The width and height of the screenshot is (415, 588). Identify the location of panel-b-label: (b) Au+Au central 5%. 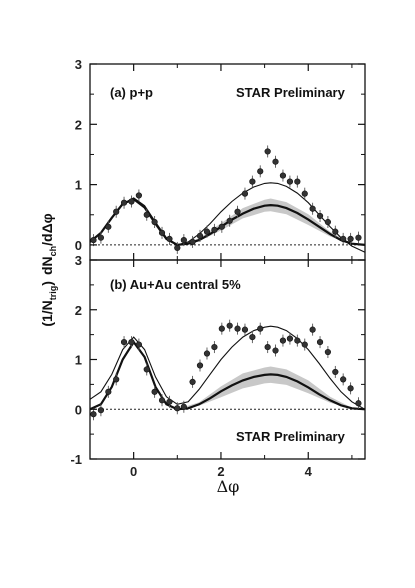
(175, 284).